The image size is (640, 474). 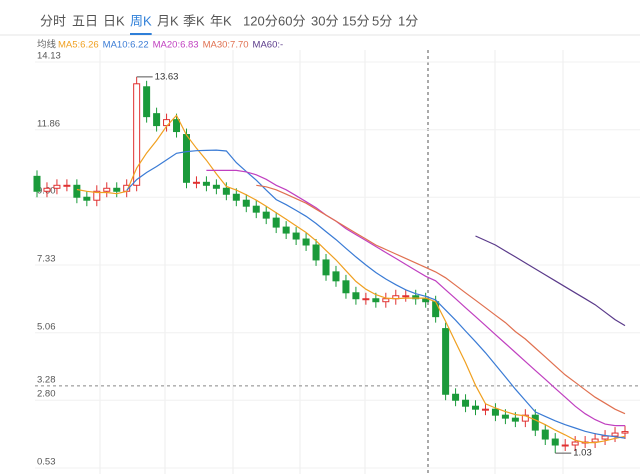 What do you see at coordinates (49, 56) in the screenshot?
I see `y-tick-label: 14.13` at bounding box center [49, 56].